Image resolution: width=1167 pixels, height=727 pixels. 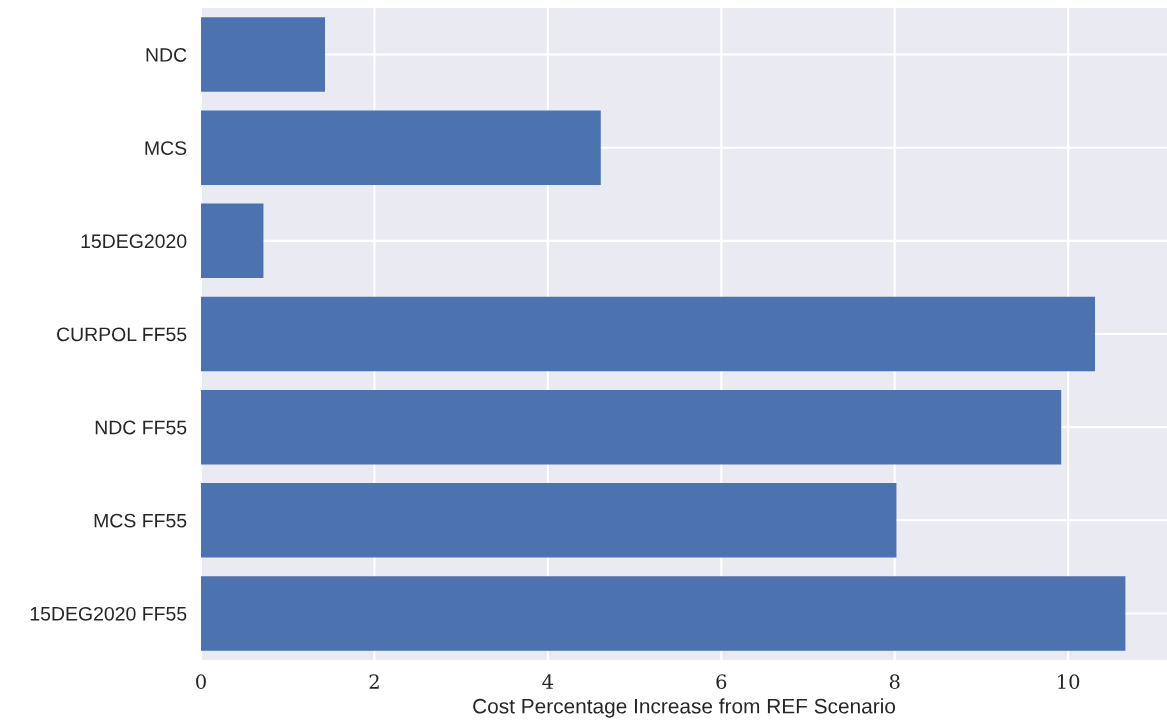 What do you see at coordinates (1069, 681) in the screenshot?
I see `x-tick-label: 10` at bounding box center [1069, 681].